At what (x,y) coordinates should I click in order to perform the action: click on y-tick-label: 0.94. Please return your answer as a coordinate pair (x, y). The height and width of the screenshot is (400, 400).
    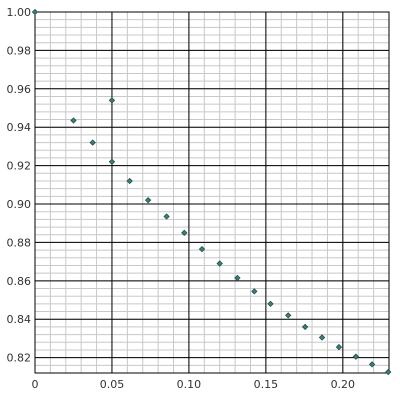
    Looking at the image, I should click on (19, 127).